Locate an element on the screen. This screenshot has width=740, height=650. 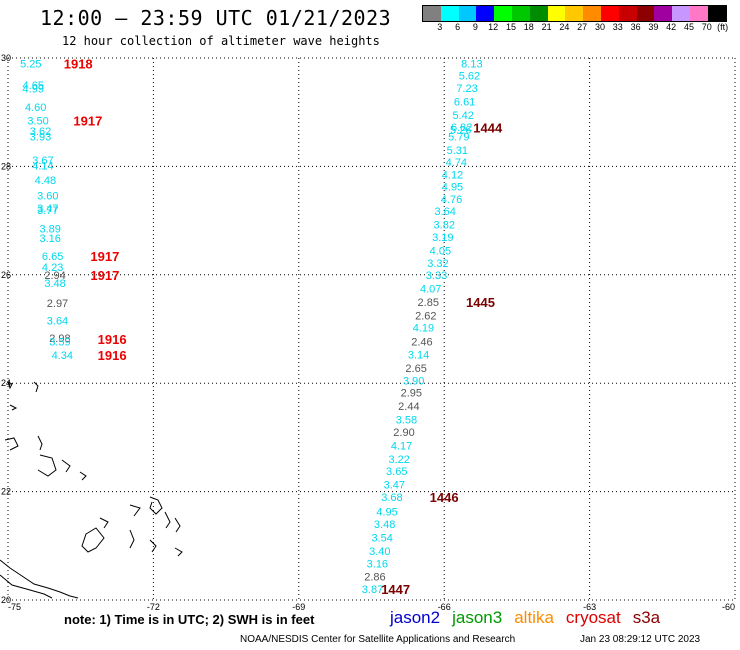
wave-height-point: 3.87 is located at coordinates (372, 590).